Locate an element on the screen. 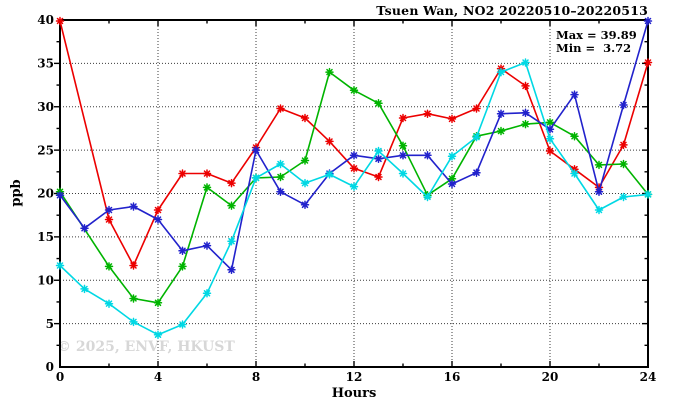  x-tick-label: 8 is located at coordinates (256, 377).